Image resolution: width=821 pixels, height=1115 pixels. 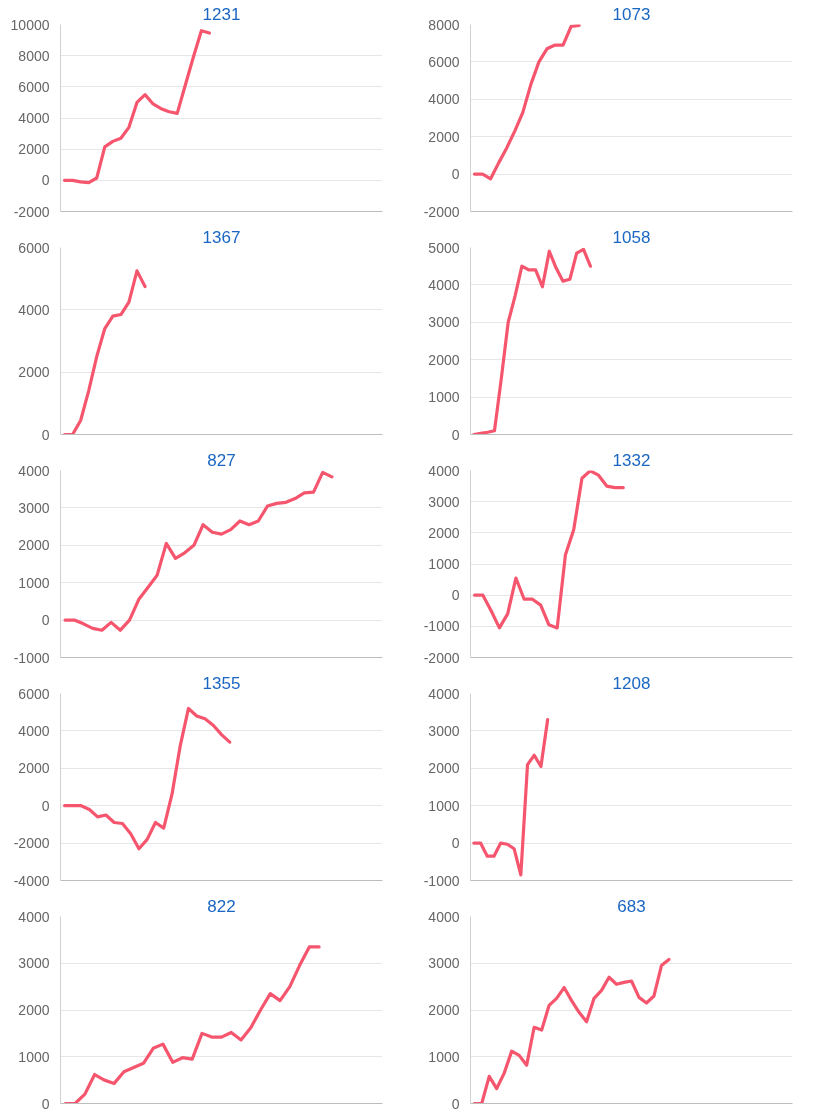 I want to click on chart-title: 1231, so click(x=221, y=14).